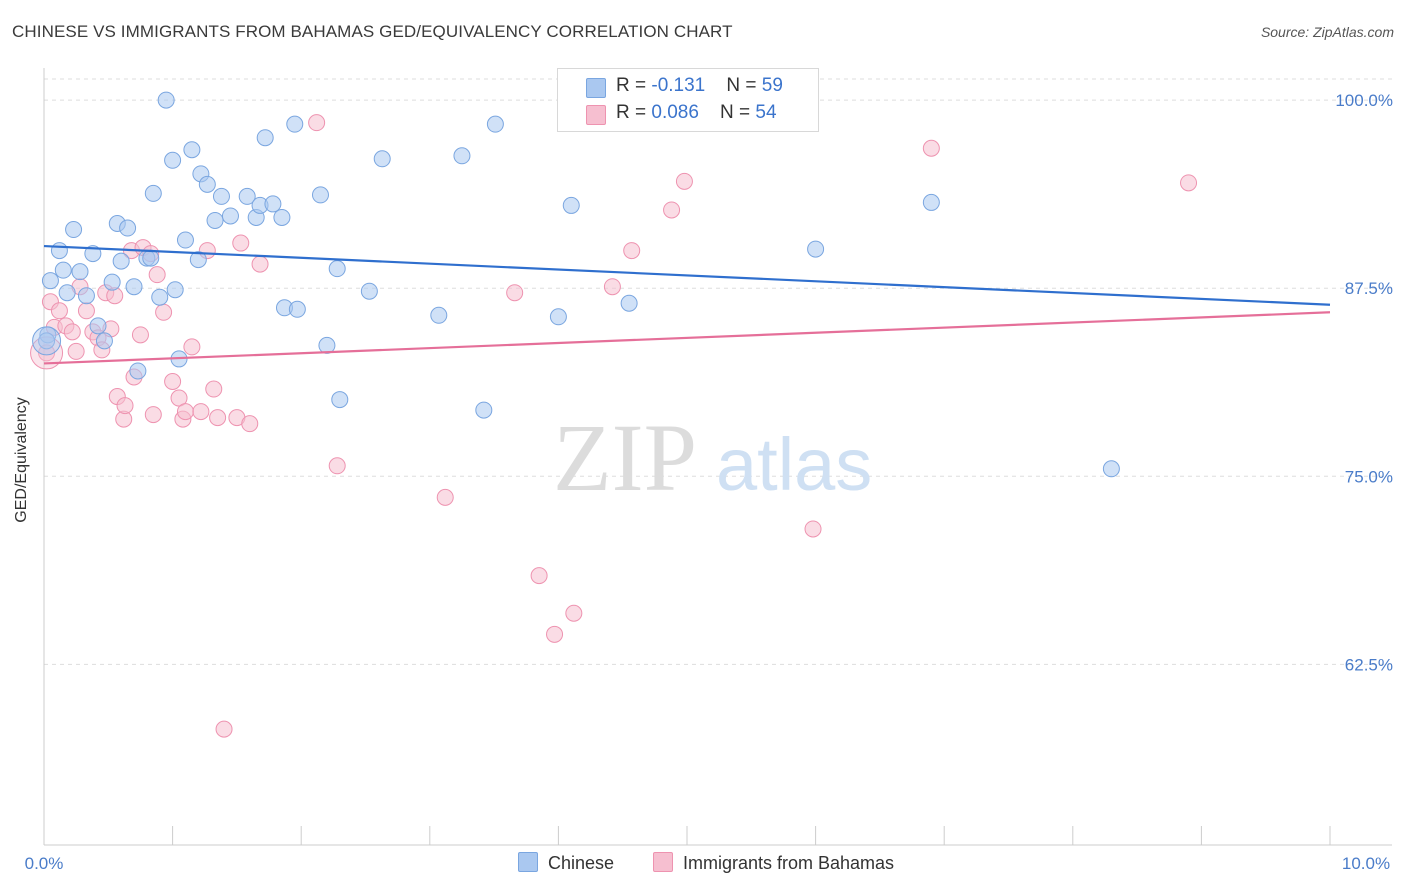  I want to click on legend-r-label-bahamas: R =, so click(634, 112).